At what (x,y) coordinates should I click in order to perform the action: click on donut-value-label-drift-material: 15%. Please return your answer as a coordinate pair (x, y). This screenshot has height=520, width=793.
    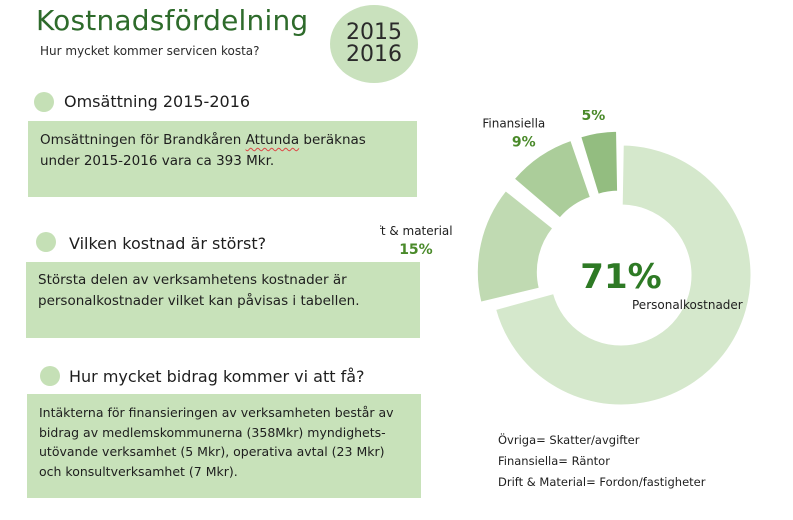
    Looking at the image, I should click on (416, 250).